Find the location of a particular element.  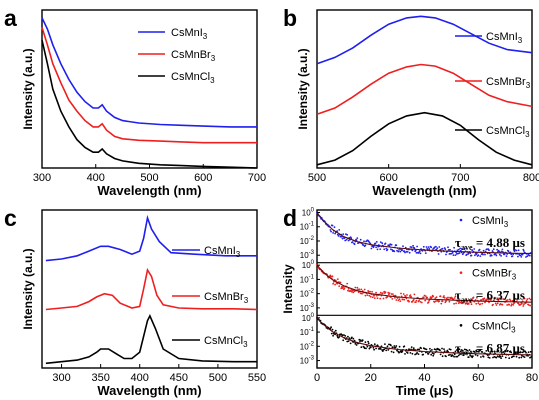

plot-area is located at coordinates (151, 289).